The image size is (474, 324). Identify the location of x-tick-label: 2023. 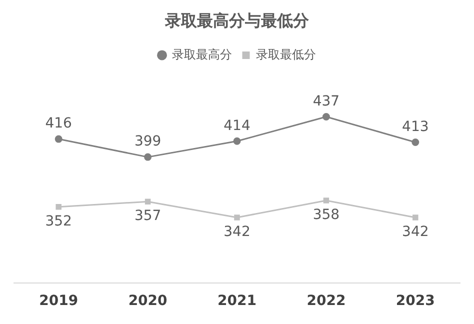
(415, 301).